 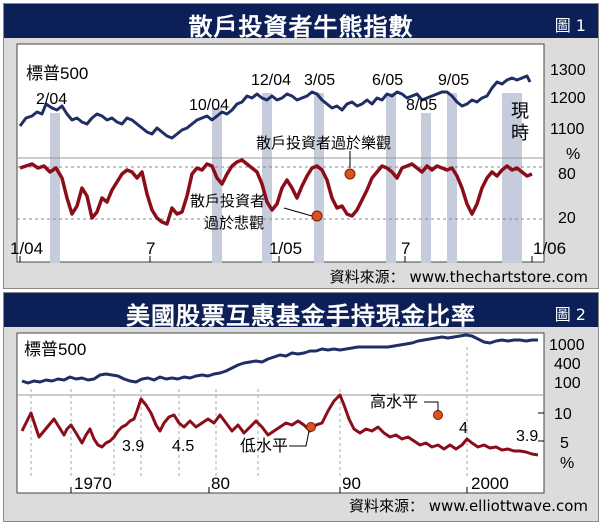 What do you see at coordinates (512, 178) in the screenshot?
I see `peak-band-now` at bounding box center [512, 178].